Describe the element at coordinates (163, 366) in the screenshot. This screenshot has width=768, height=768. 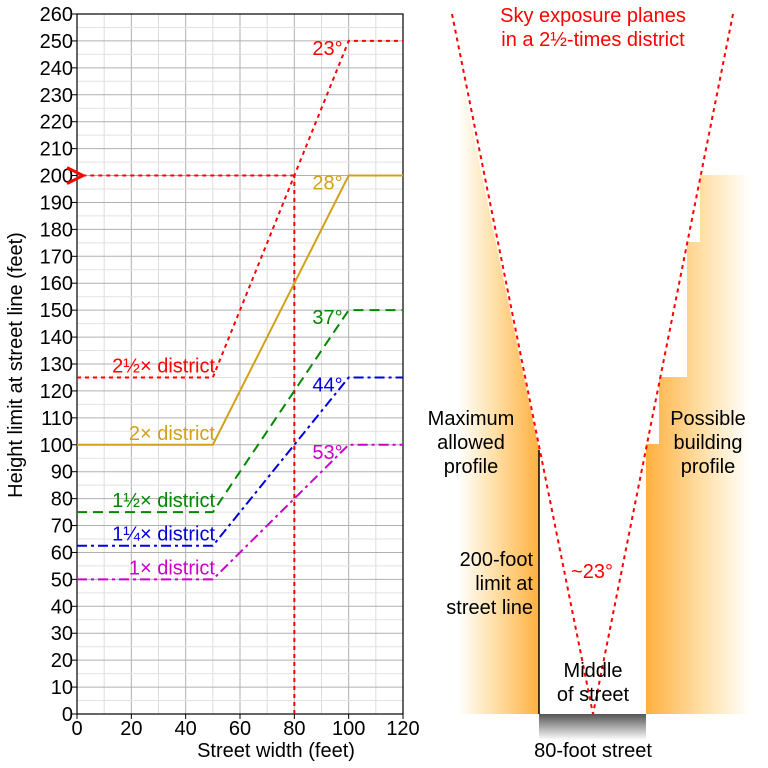
I see `series-name-label-0: 2½× district` at that location.